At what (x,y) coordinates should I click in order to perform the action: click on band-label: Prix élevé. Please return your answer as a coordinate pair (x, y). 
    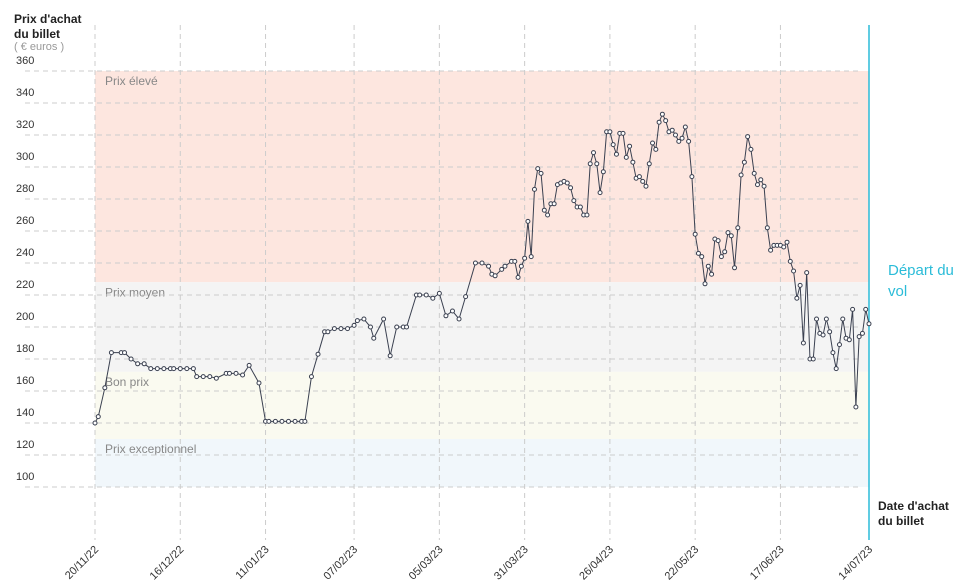
    Looking at the image, I should click on (131, 81).